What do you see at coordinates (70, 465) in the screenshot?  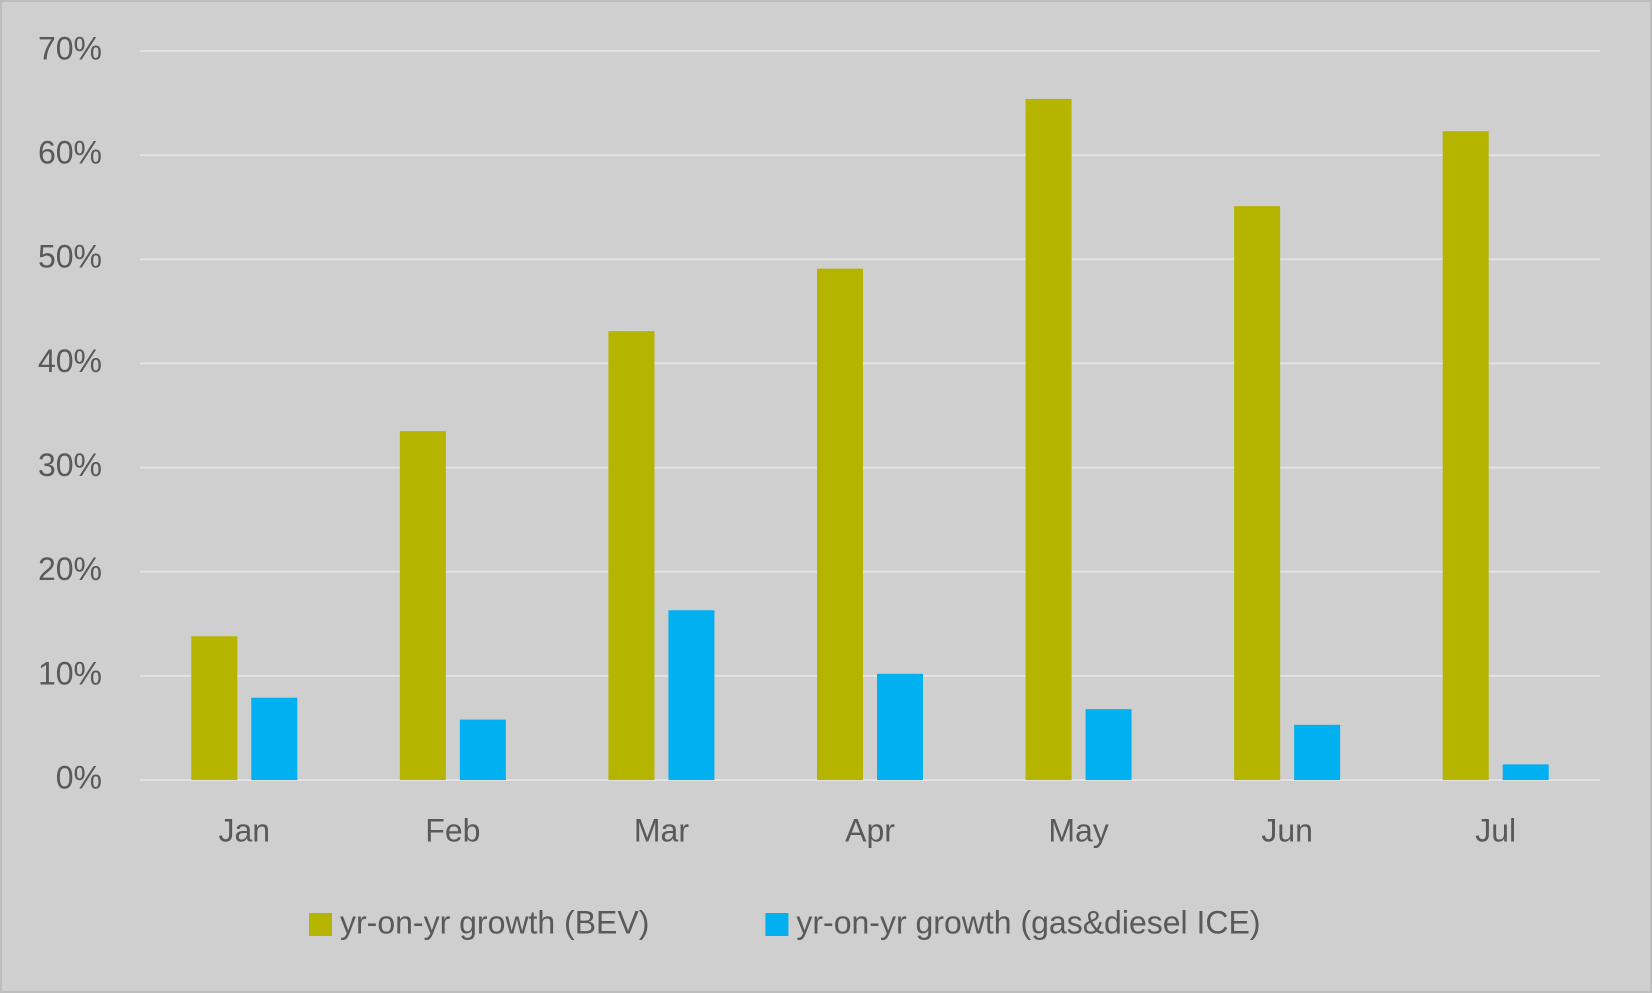 I see `y-tick-label: 30%` at bounding box center [70, 465].